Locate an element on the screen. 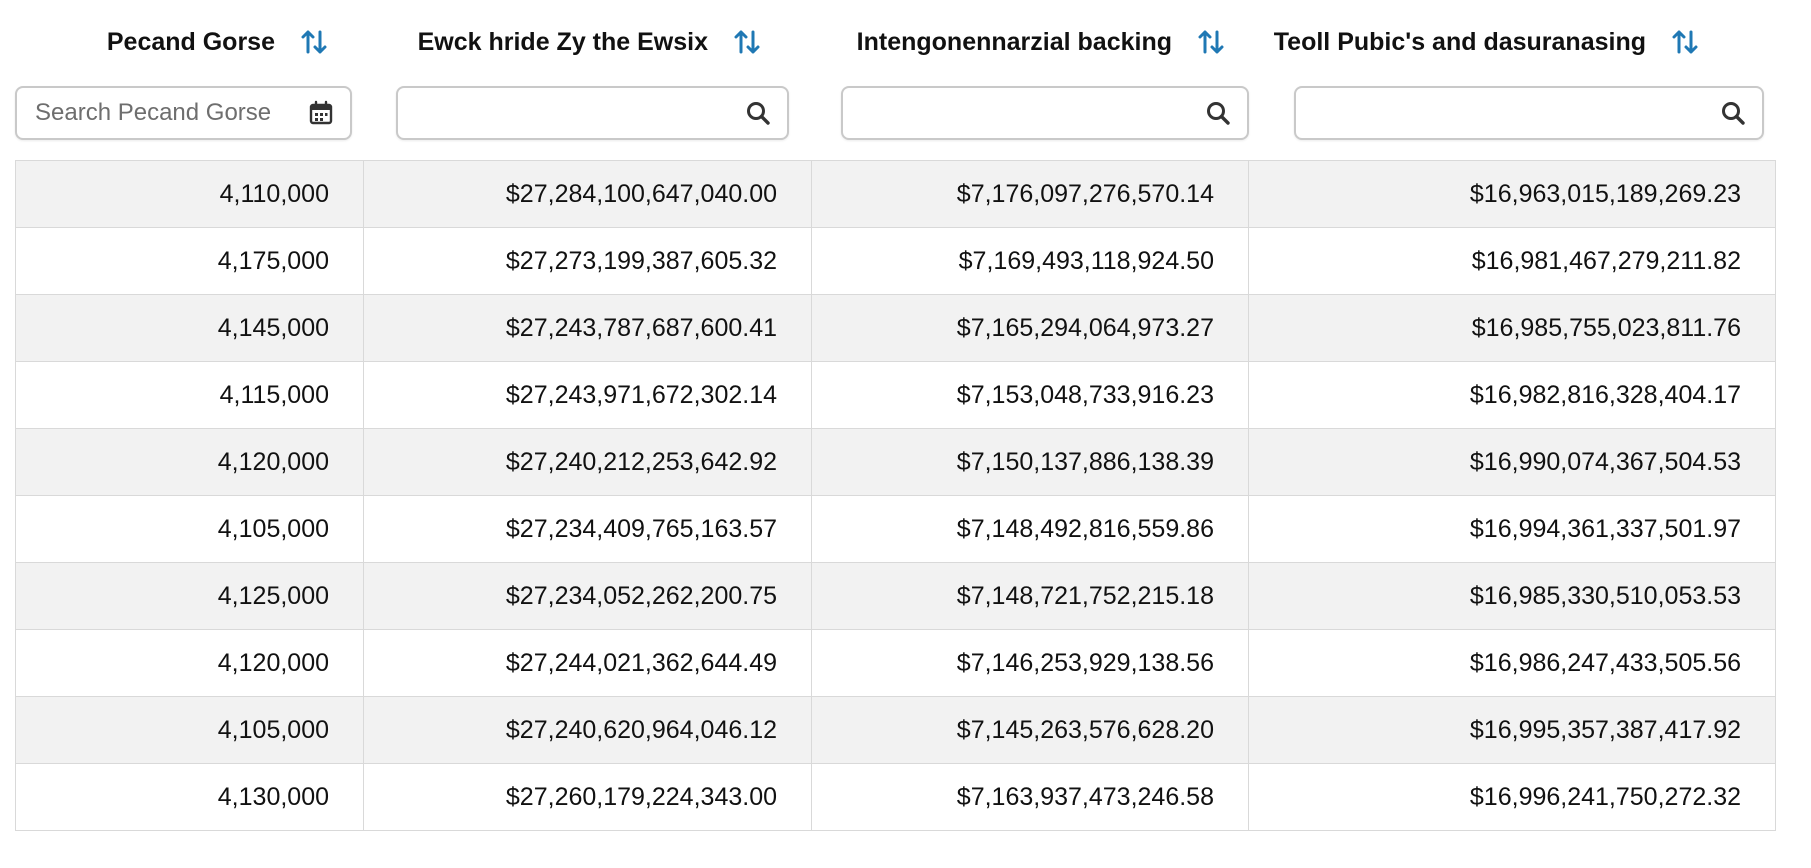 Image resolution: width=1811 pixels, height=868 pixels. table-cell: $16,985,755,023,811.76 is located at coordinates (1512, 328).